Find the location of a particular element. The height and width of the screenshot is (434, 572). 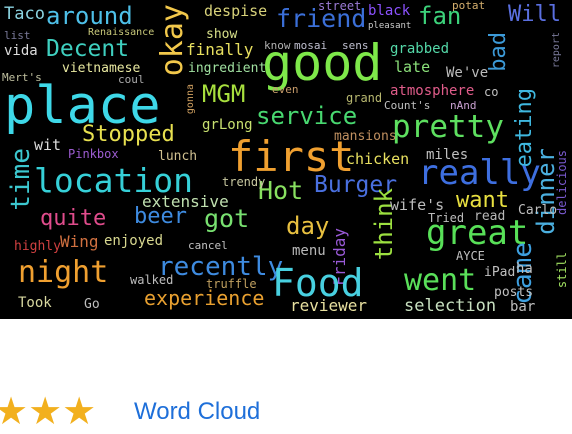

cloud-word: want is located at coordinates (482, 200).